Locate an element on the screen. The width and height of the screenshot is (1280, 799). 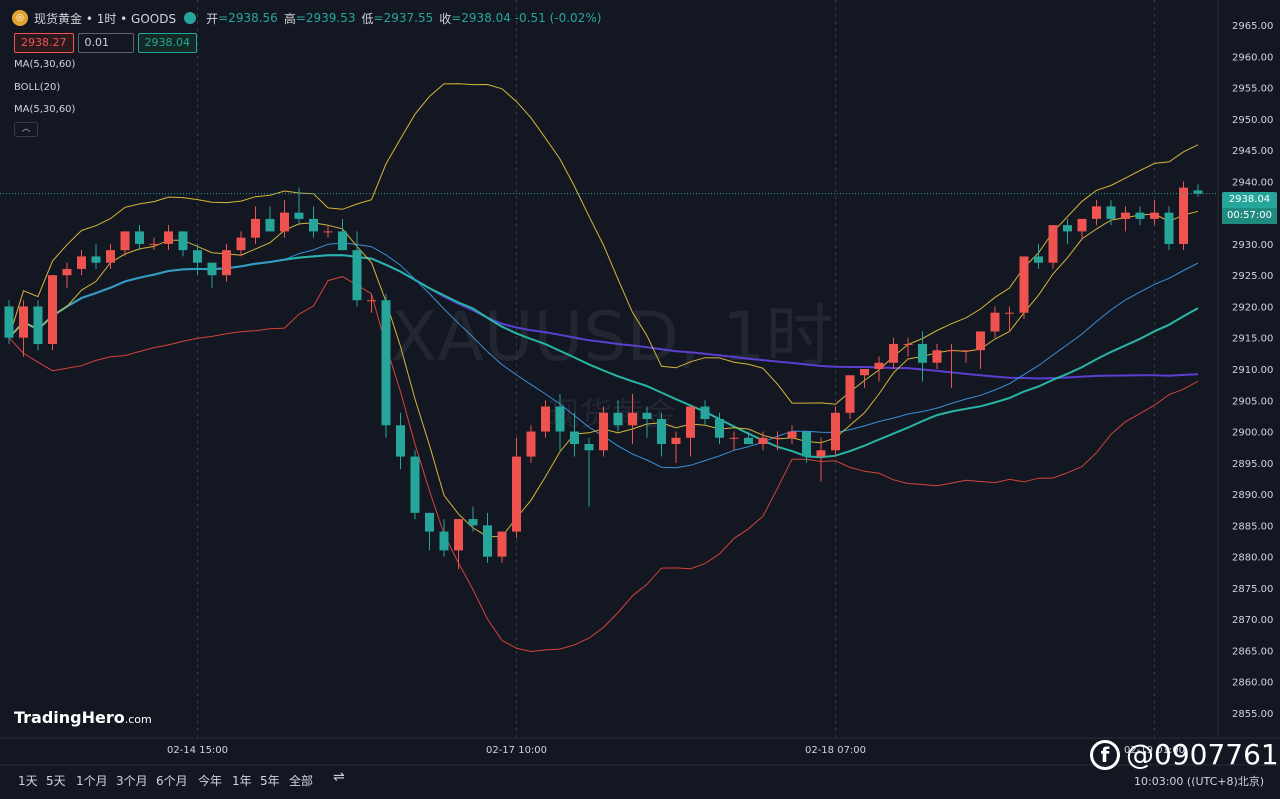
symbol-title: 现货黄金 • 1时 • GOODS is located at coordinates (105, 18).